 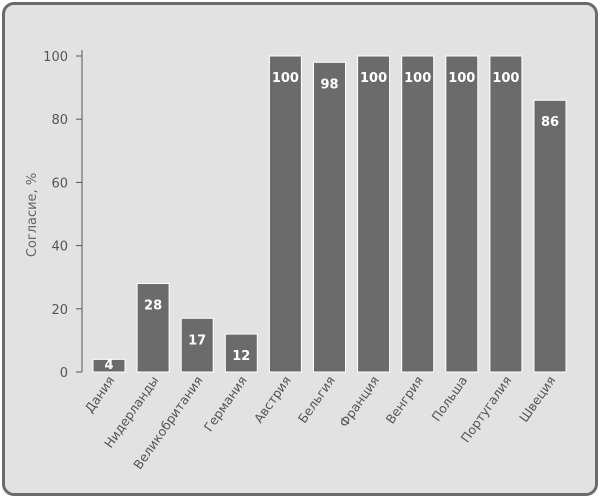 What do you see at coordinates (550, 122) in the screenshot?
I see `data-label: 86` at bounding box center [550, 122].